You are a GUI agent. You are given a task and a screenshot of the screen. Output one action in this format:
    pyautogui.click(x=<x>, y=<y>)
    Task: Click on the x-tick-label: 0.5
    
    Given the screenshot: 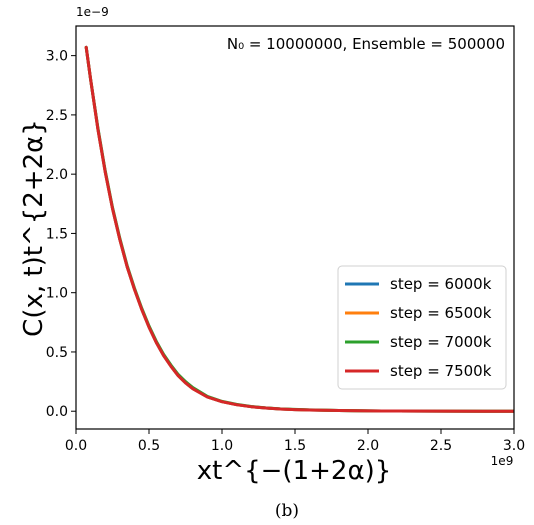 What is the action you would take?
    pyautogui.click(x=149, y=446)
    